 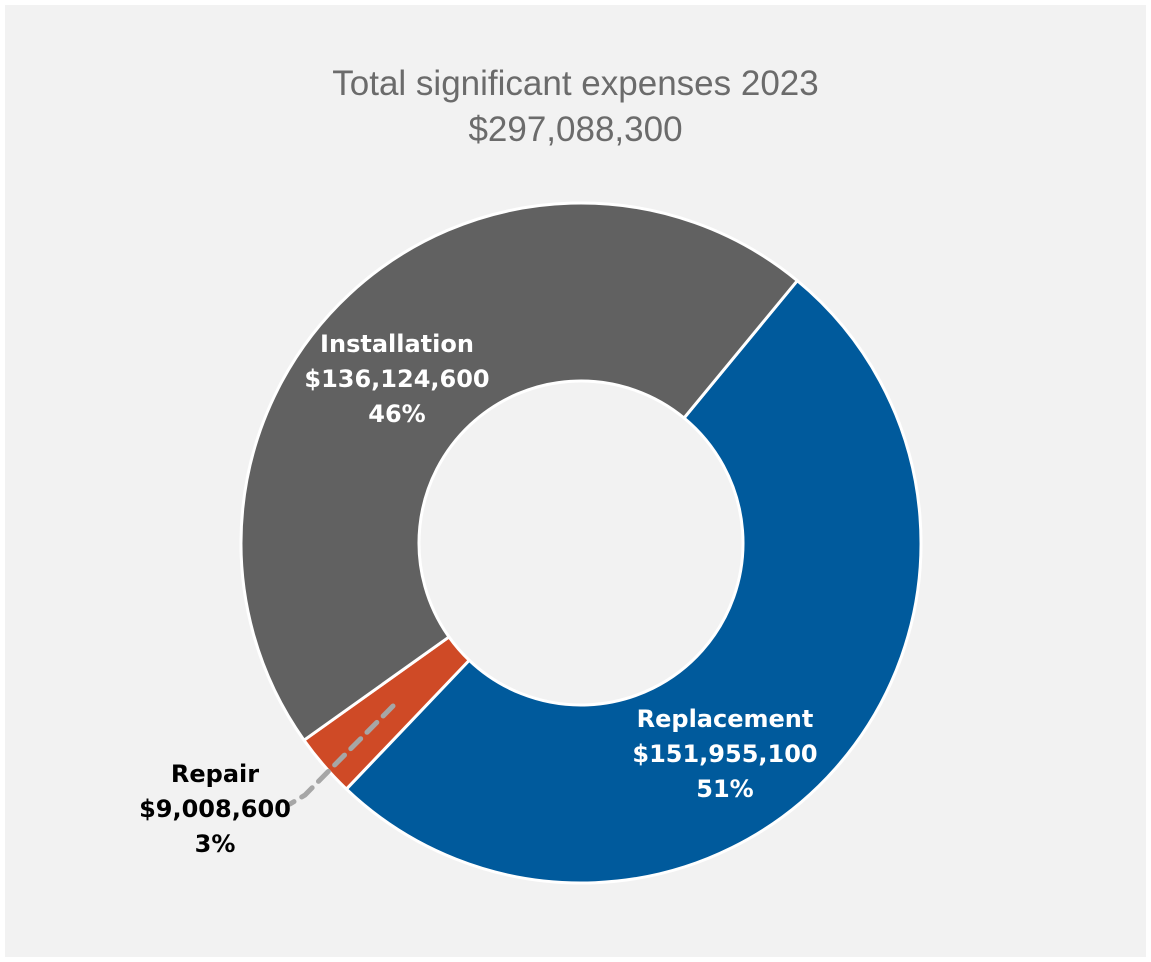 What do you see at coordinates (215, 809) in the screenshot?
I see `data-label-repair-amount-label: $9,008,600` at bounding box center [215, 809].